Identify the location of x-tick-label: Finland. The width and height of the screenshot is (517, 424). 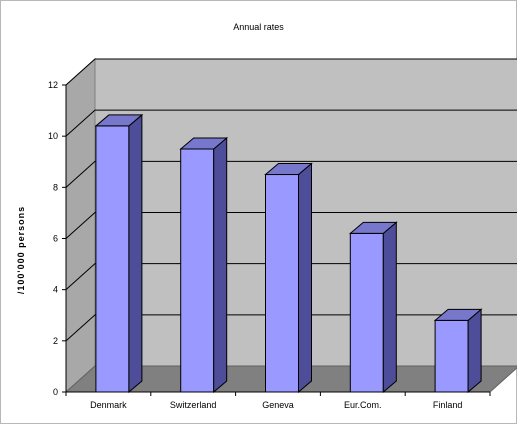
(448, 405).